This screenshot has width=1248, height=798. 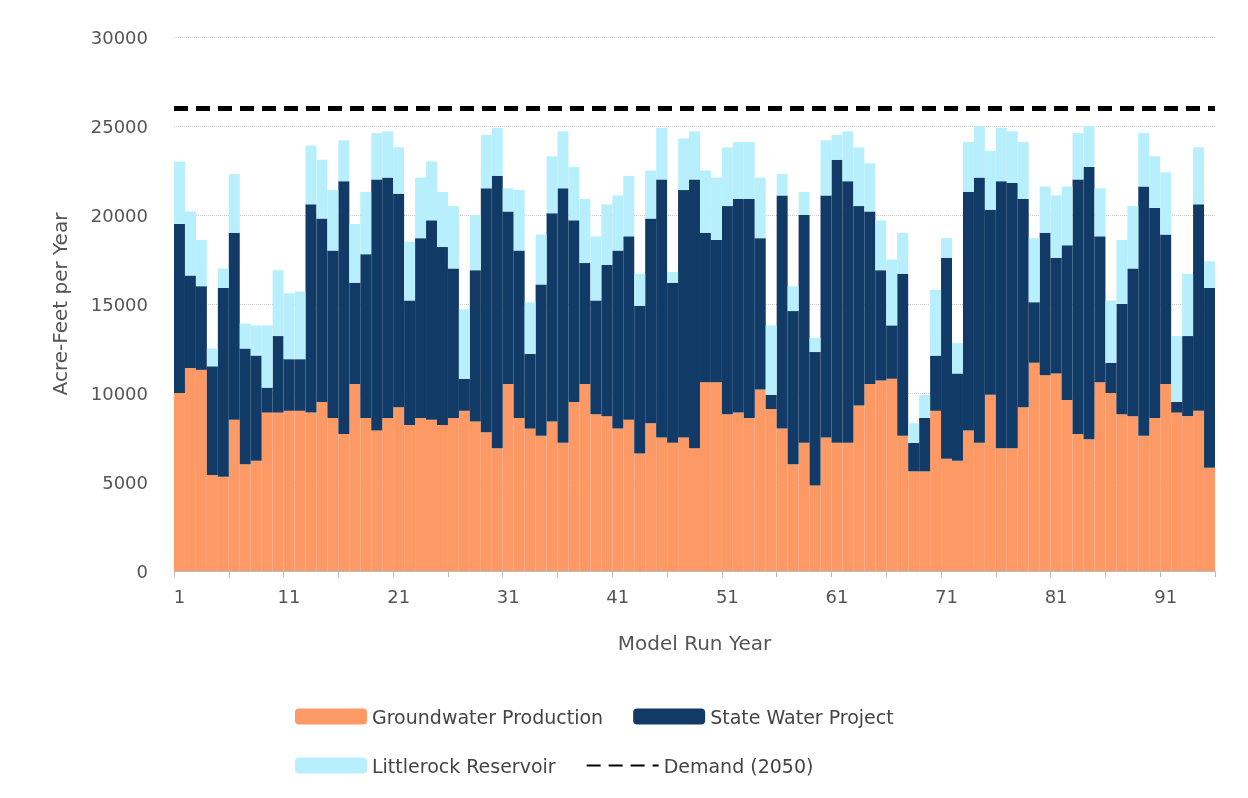 What do you see at coordinates (727, 596) in the screenshot?
I see `x-tick-label: 51` at bounding box center [727, 596].